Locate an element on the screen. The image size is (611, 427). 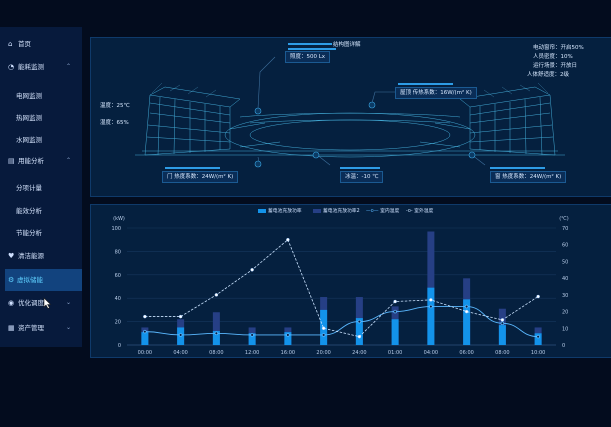
sidebar-item-saving-analysis: 节能分析 is located at coordinates (29, 233).